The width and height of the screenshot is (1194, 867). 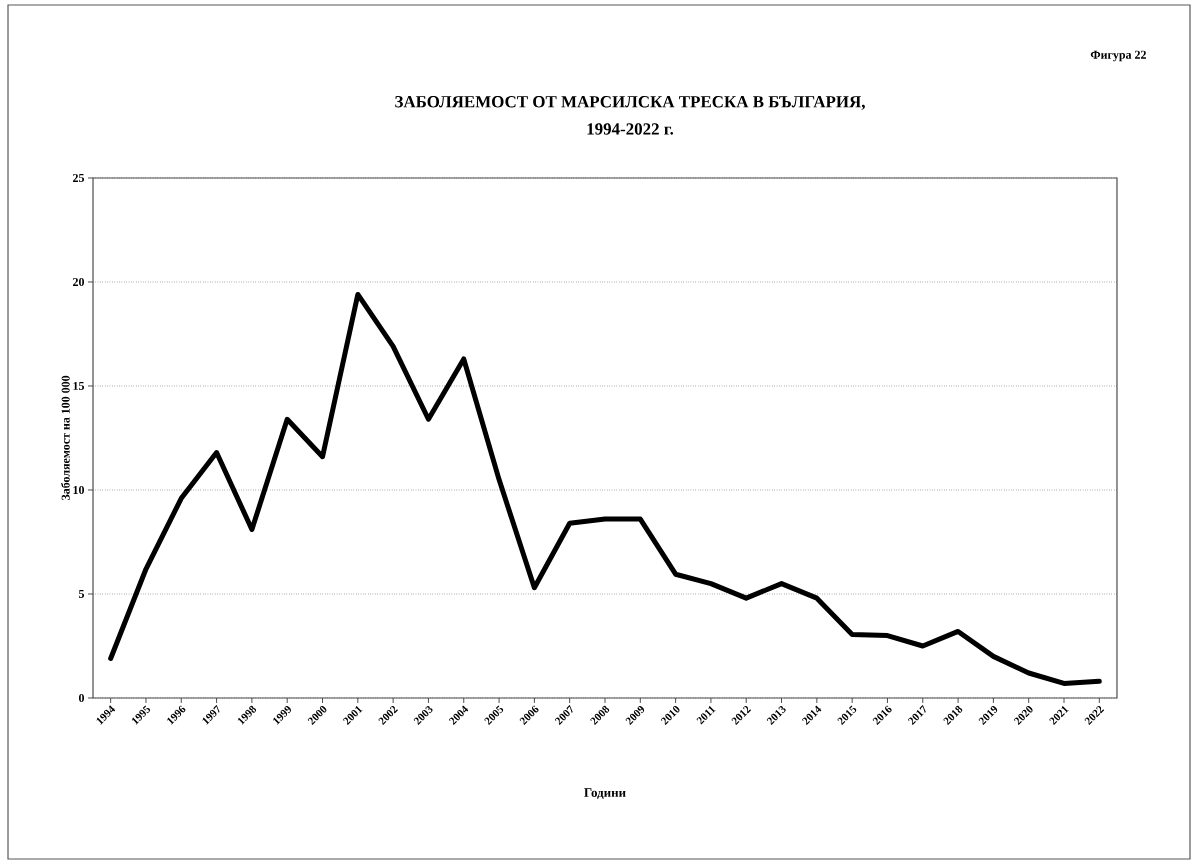 What do you see at coordinates (79, 177) in the screenshot?
I see `y-tick-label: 25` at bounding box center [79, 177].